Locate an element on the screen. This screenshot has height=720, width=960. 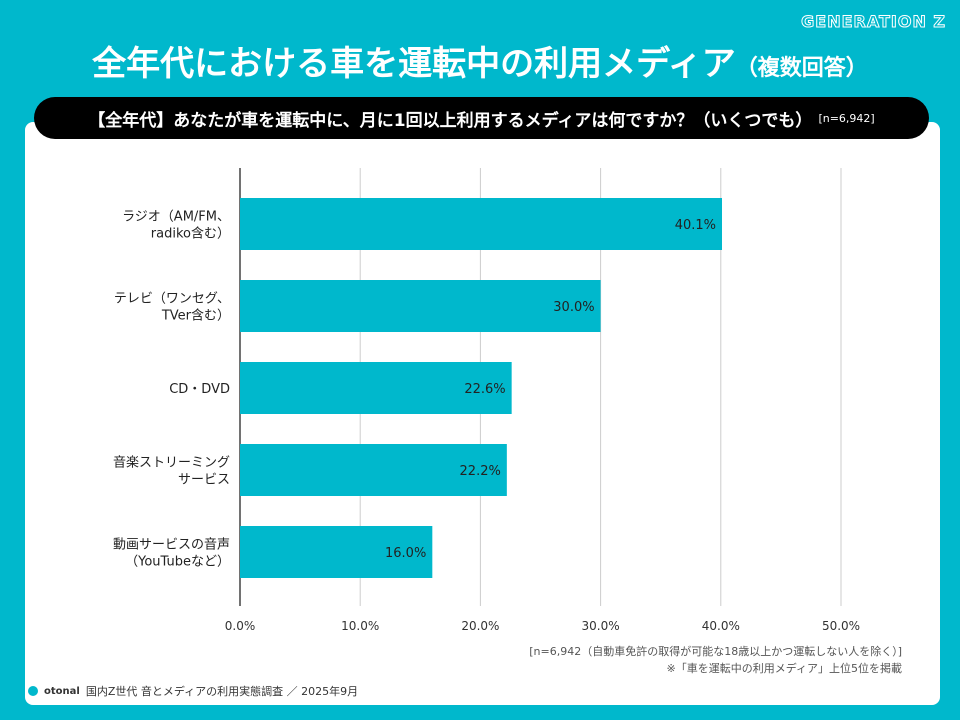
category-label: TVer含む） is located at coordinates (195, 316).